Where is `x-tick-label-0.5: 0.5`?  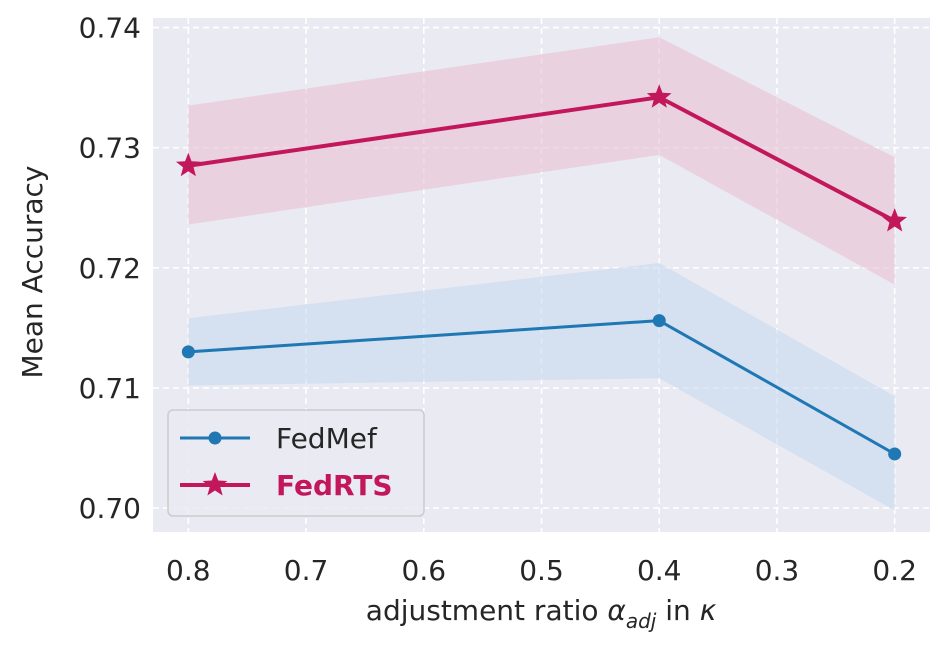
x-tick-label-0.5: 0.5 is located at coordinates (541, 570).